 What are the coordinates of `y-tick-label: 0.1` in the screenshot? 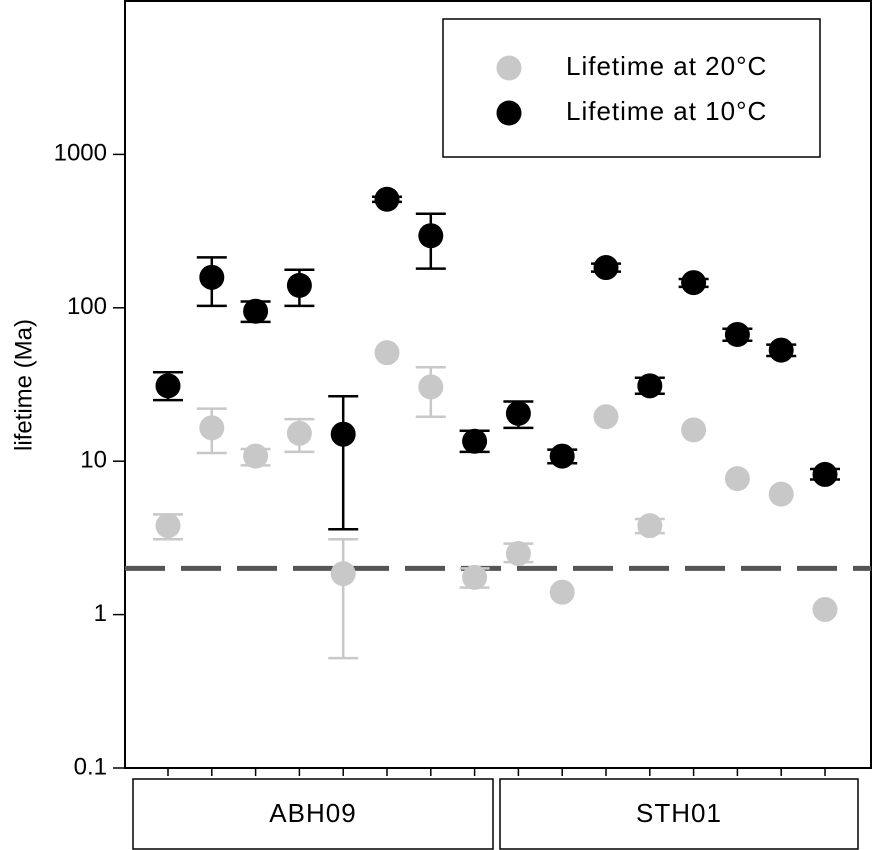 It's located at (90, 766).